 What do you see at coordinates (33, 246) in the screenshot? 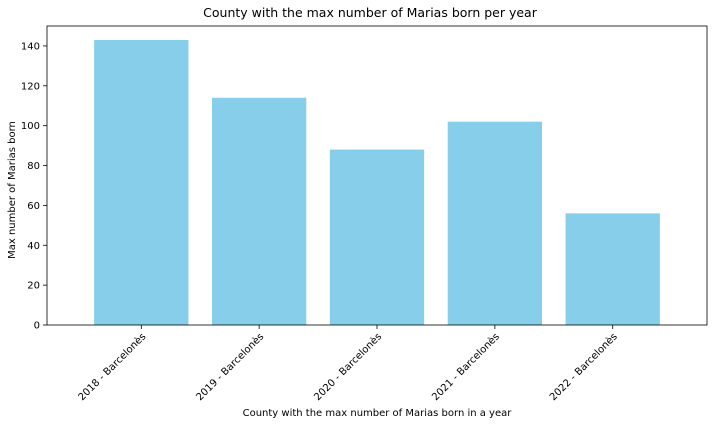
I see `y-tick-label: 40` at bounding box center [33, 246].